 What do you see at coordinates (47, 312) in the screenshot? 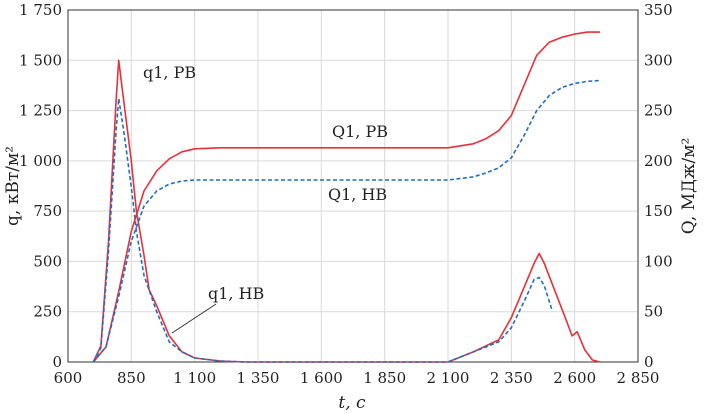
I see `y-left-tick-label: 250` at bounding box center [47, 312].